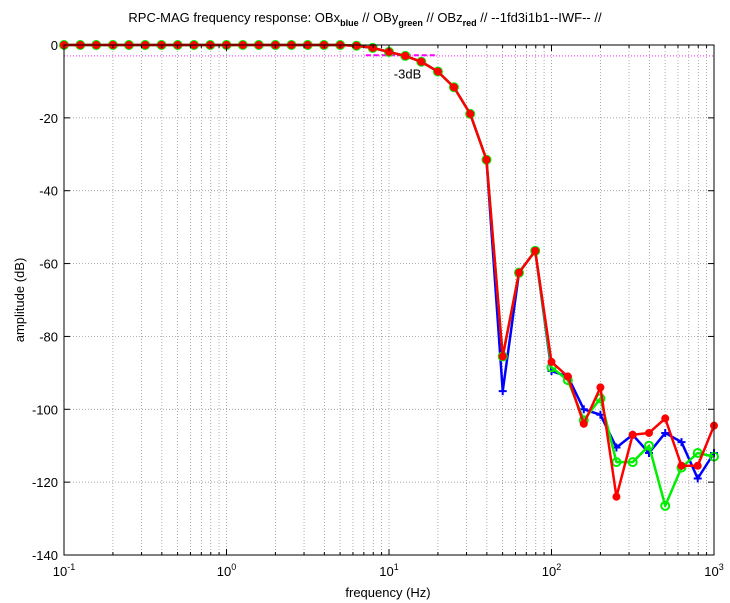  Describe the element at coordinates (45, 482) in the screenshot. I see `y-tick-label: -120` at that location.